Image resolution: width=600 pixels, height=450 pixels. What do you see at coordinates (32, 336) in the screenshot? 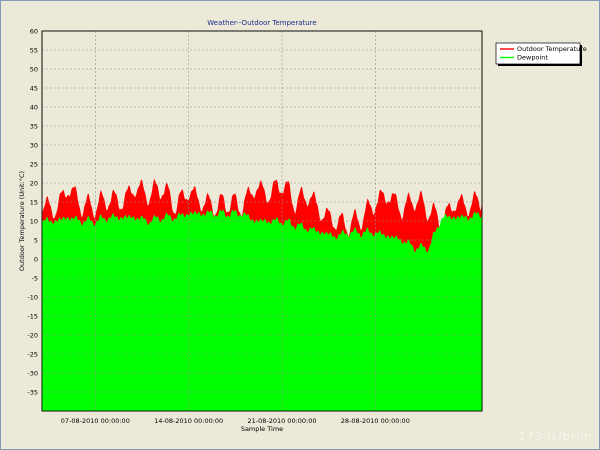
I see `y-tick-label: -20` at bounding box center [32, 336].